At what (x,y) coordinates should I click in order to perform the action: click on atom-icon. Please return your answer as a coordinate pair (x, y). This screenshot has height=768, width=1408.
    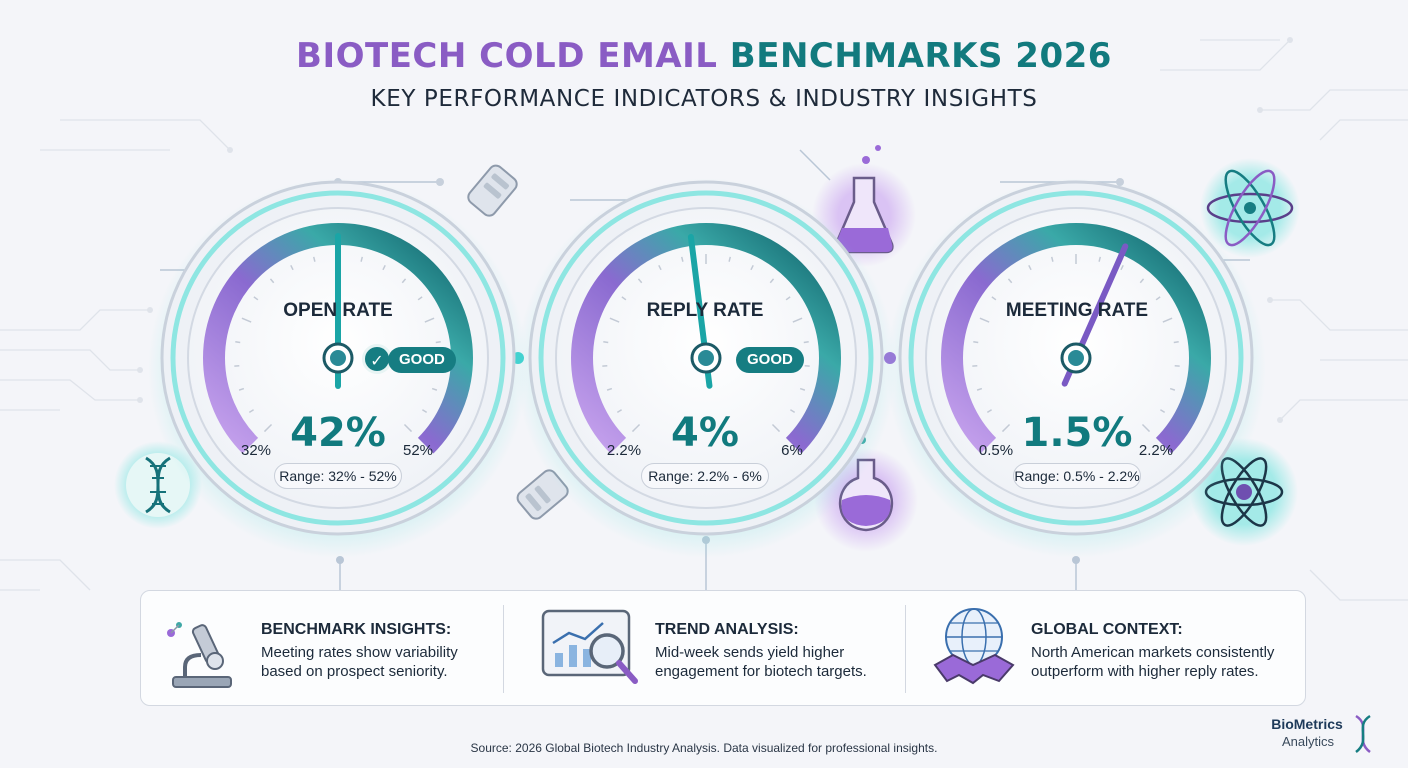
    Looking at the image, I should click on (1250, 208).